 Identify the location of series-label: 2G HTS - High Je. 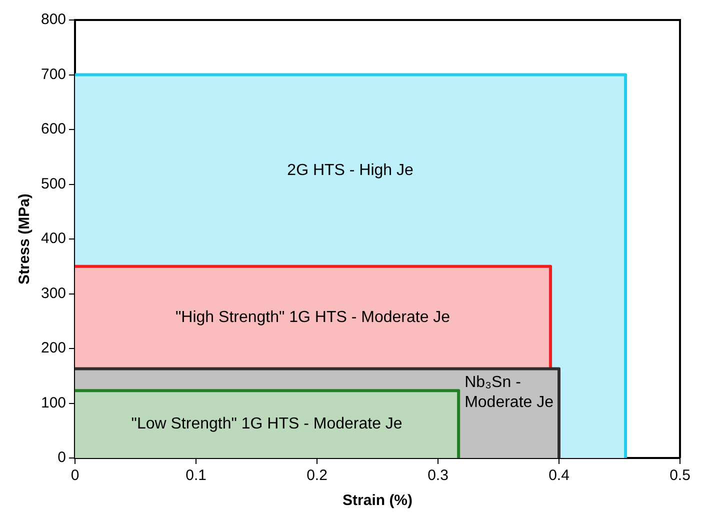
(350, 170).